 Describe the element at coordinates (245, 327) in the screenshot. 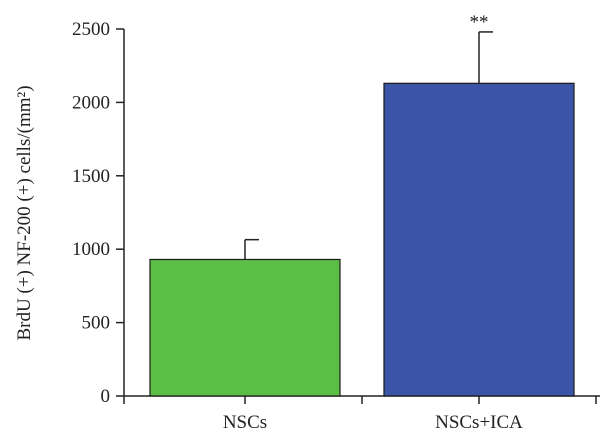

I see `bar-nscs` at that location.